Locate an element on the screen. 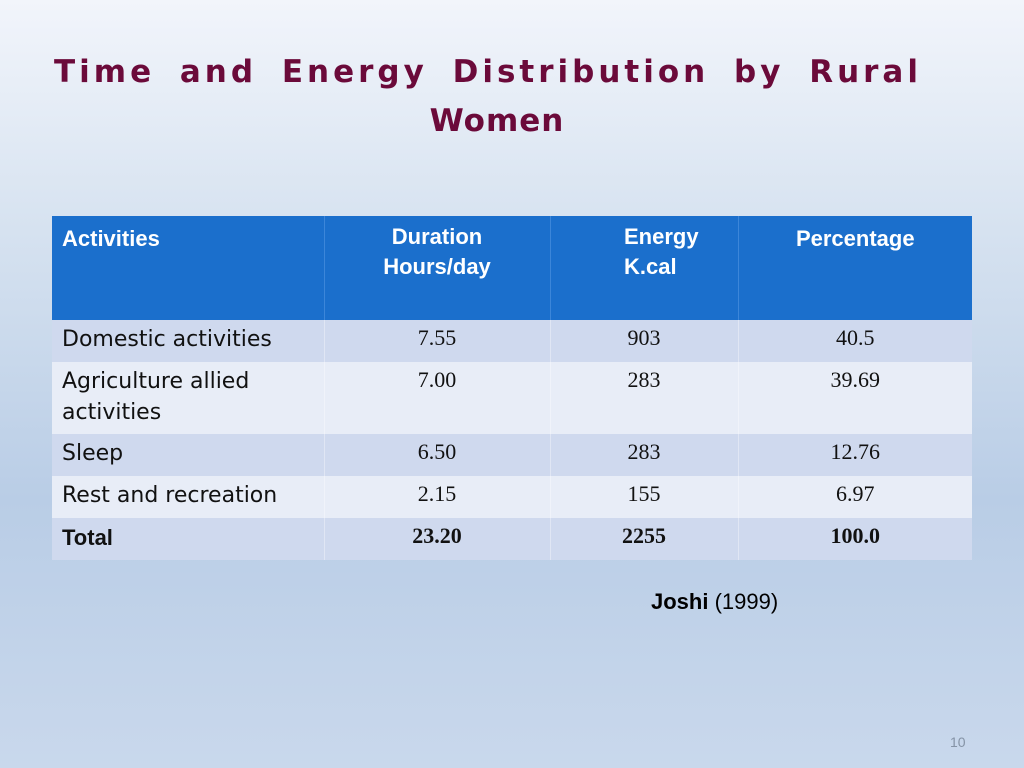 Image resolution: width=1024 pixels, height=768 pixels. header-activities: Activities is located at coordinates (188, 268).